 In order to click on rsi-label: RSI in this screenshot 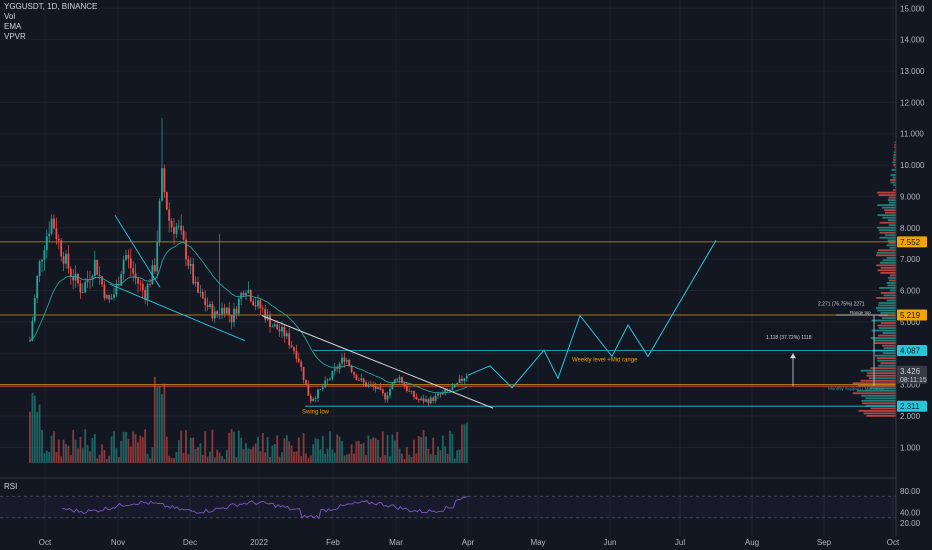, I will do `click(11, 486)`.